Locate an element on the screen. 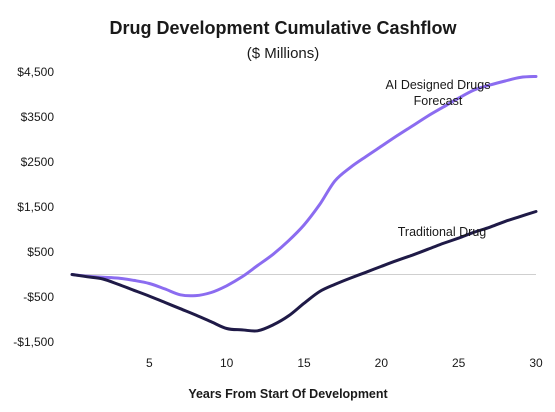 The width and height of the screenshot is (555, 412). series-annotation: AI Designed Drugs is located at coordinates (438, 85).